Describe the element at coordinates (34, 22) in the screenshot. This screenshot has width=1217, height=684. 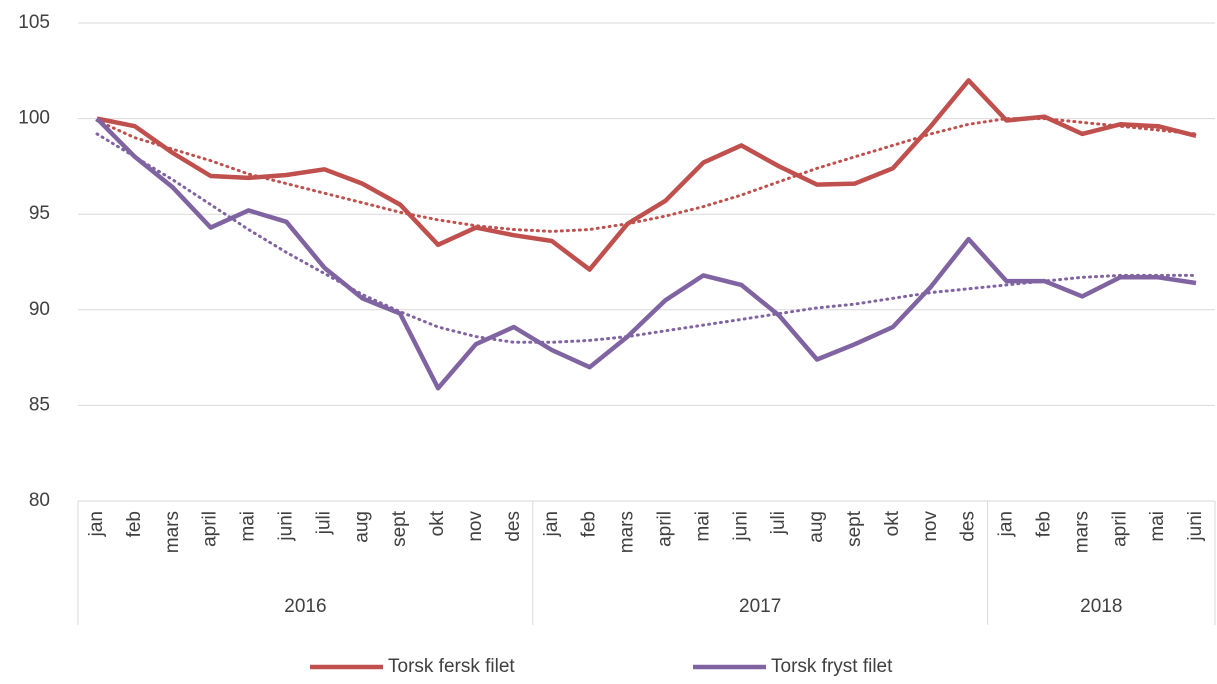
I see `y-tick-label: 105` at that location.